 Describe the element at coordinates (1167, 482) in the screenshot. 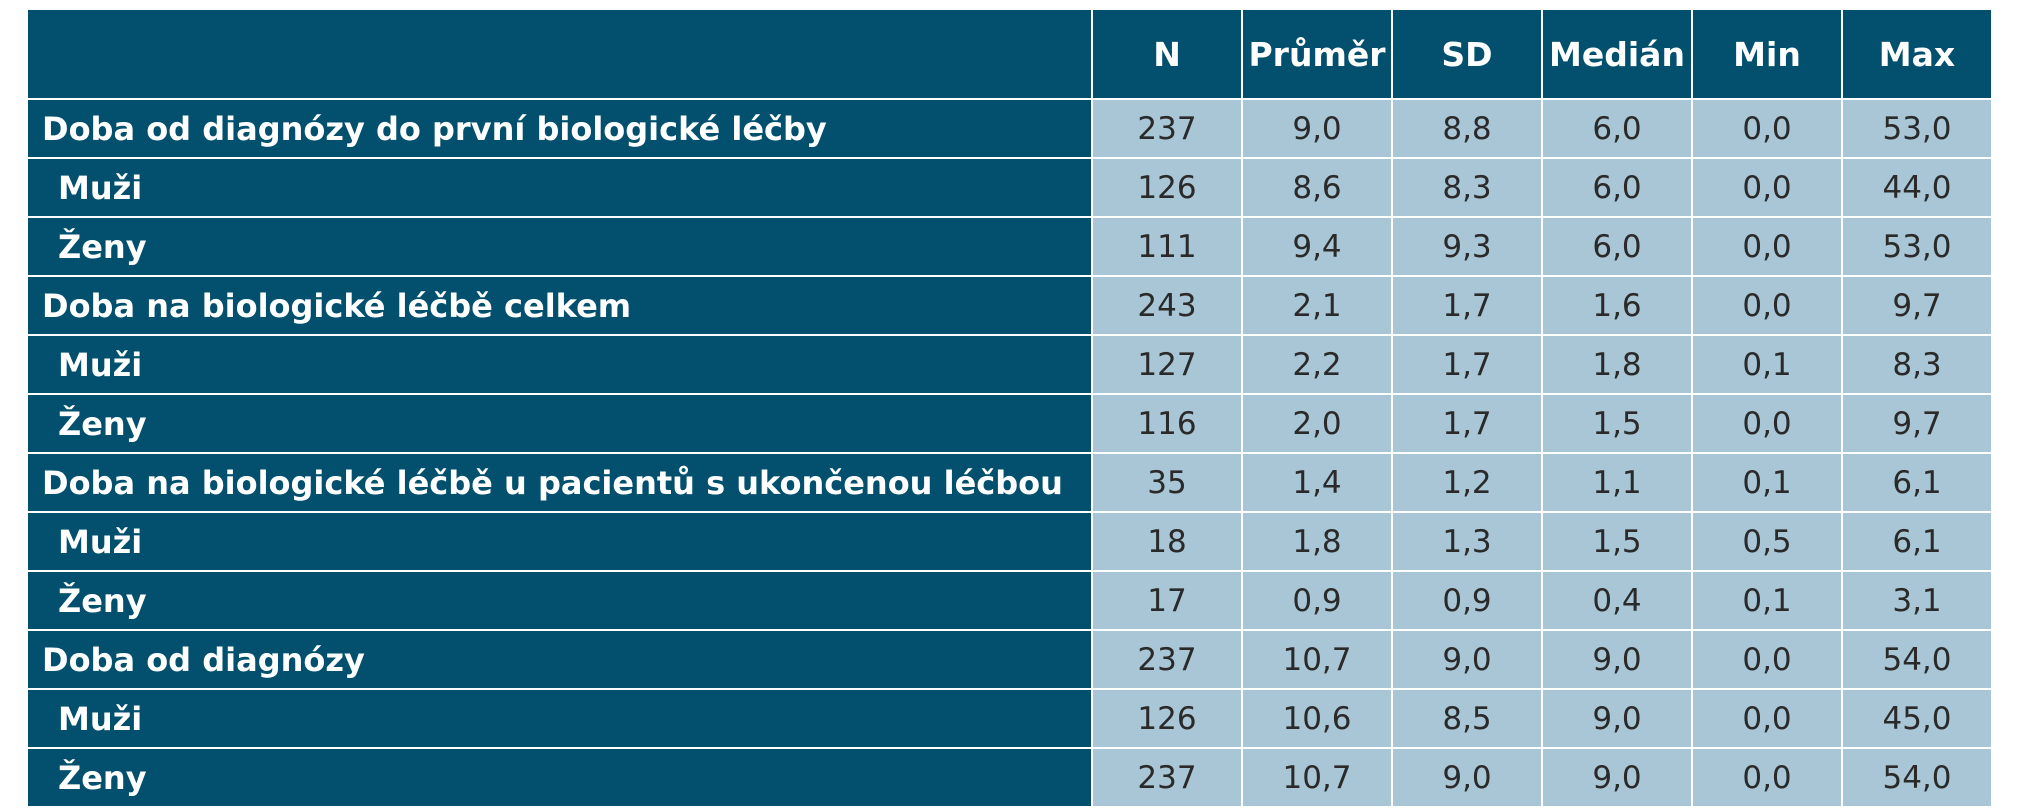

I see `cell-n: 35` at that location.